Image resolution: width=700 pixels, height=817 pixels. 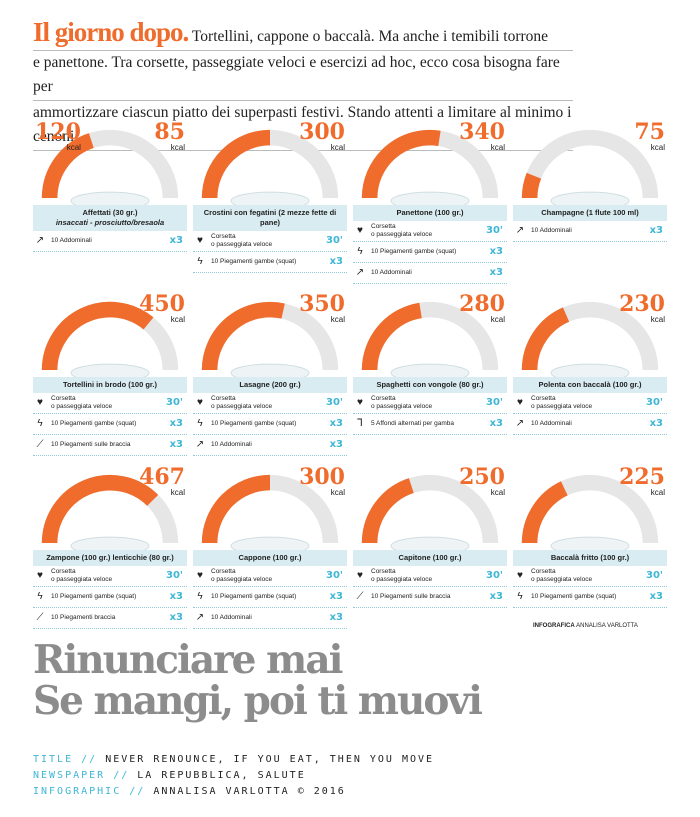 What do you see at coordinates (360, 596) in the screenshot?
I see `pushup-icon: ⟋` at bounding box center [360, 596].